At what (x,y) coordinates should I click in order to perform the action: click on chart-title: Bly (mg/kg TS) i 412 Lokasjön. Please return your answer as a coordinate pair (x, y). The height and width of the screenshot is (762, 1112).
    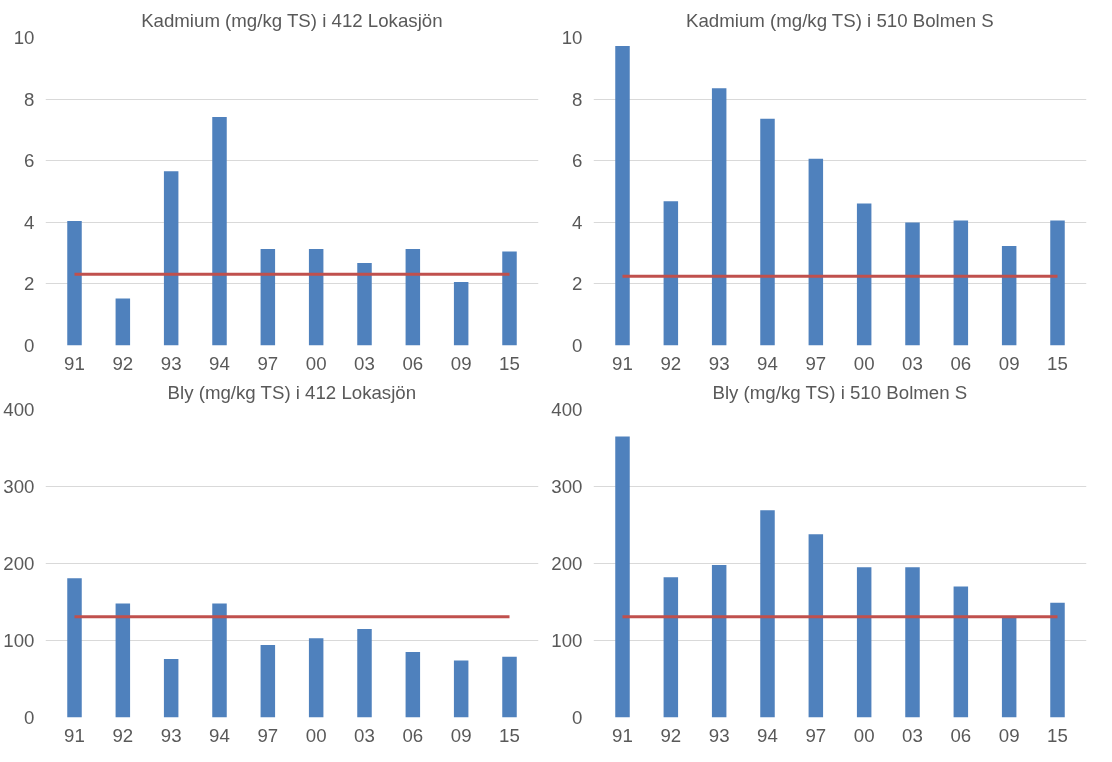
    Looking at the image, I should click on (292, 392).